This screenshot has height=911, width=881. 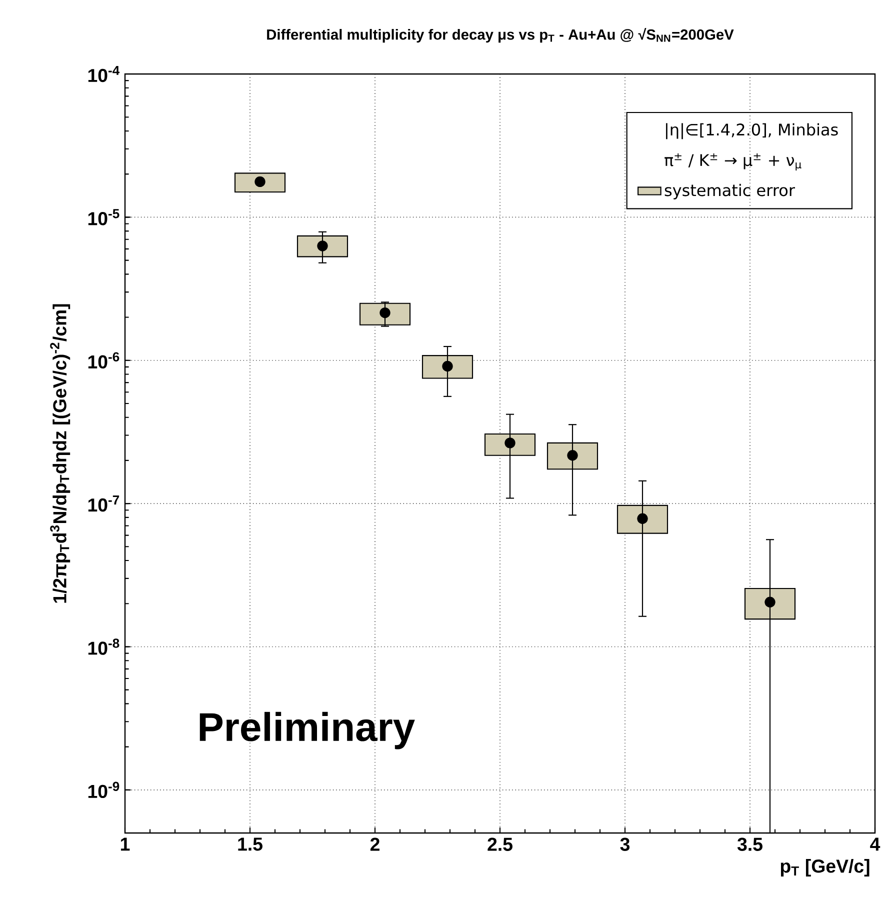 What do you see at coordinates (60, 453) in the screenshot?
I see `text: 1/2πp$_{T}$d$^{3}$N/dp$_{T}$dηdz [(GeV/c)$^{-2}$/cm]` at bounding box center [60, 453].